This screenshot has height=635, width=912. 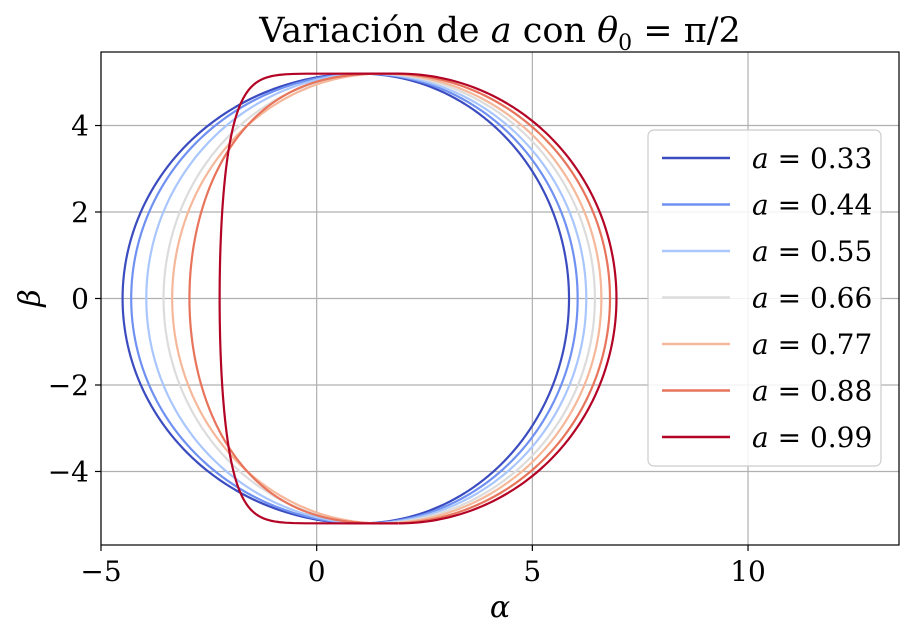 I want to click on y-tick-label: 2, so click(x=80, y=212).